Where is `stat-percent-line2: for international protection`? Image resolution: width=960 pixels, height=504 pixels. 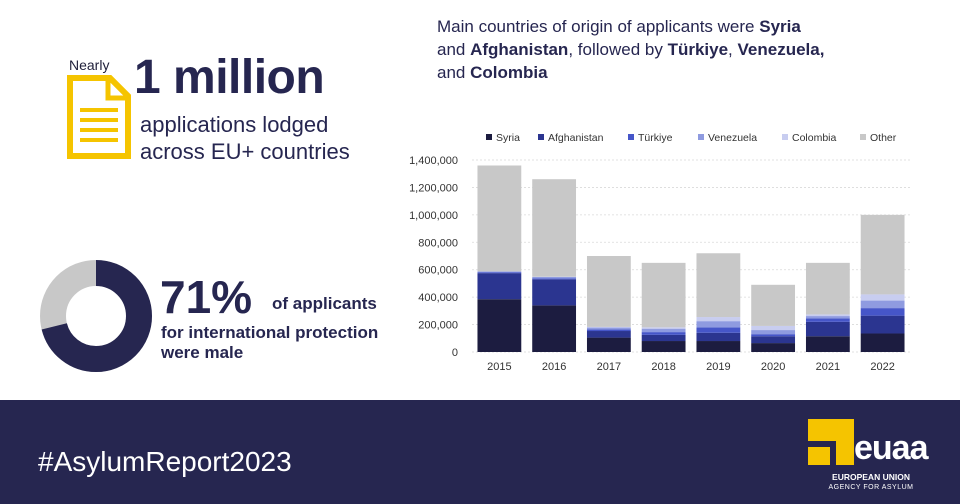
stat-percent-line2: for international protection is located at coordinates (269, 333).